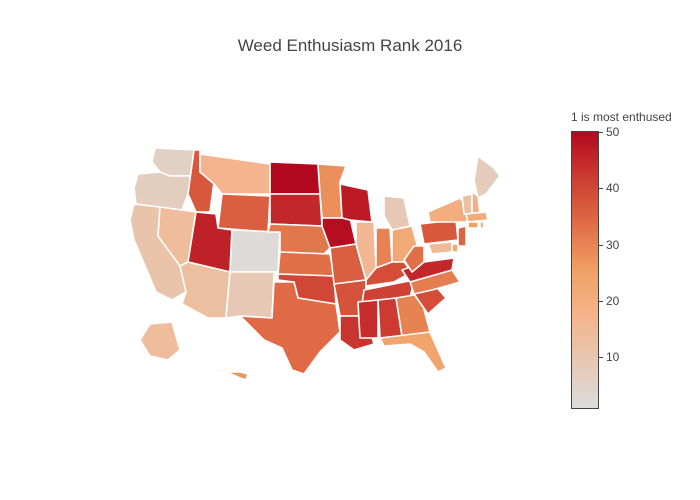  I want to click on state-hi, so click(228, 372).